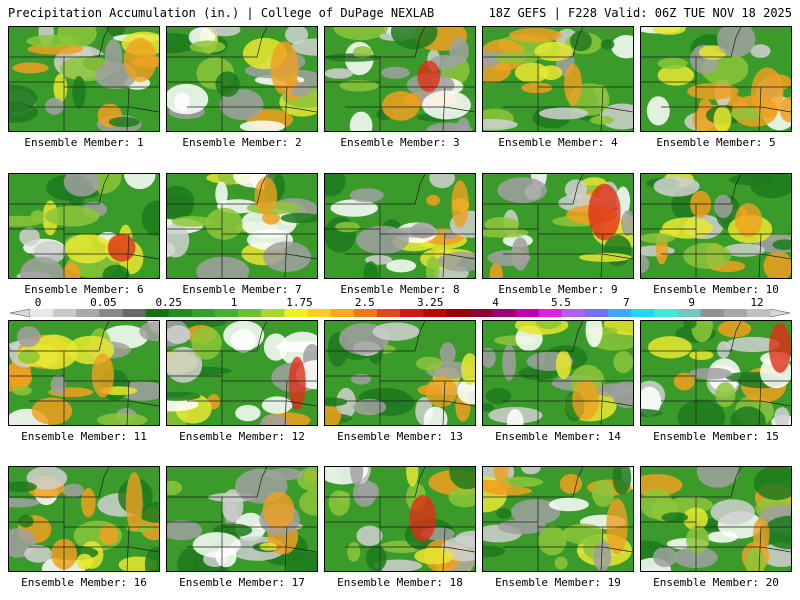 The width and height of the screenshot is (800, 600). What do you see at coordinates (716, 289) in the screenshot?
I see `ensemble-member-label: Ensemble Member: 10` at bounding box center [716, 289].